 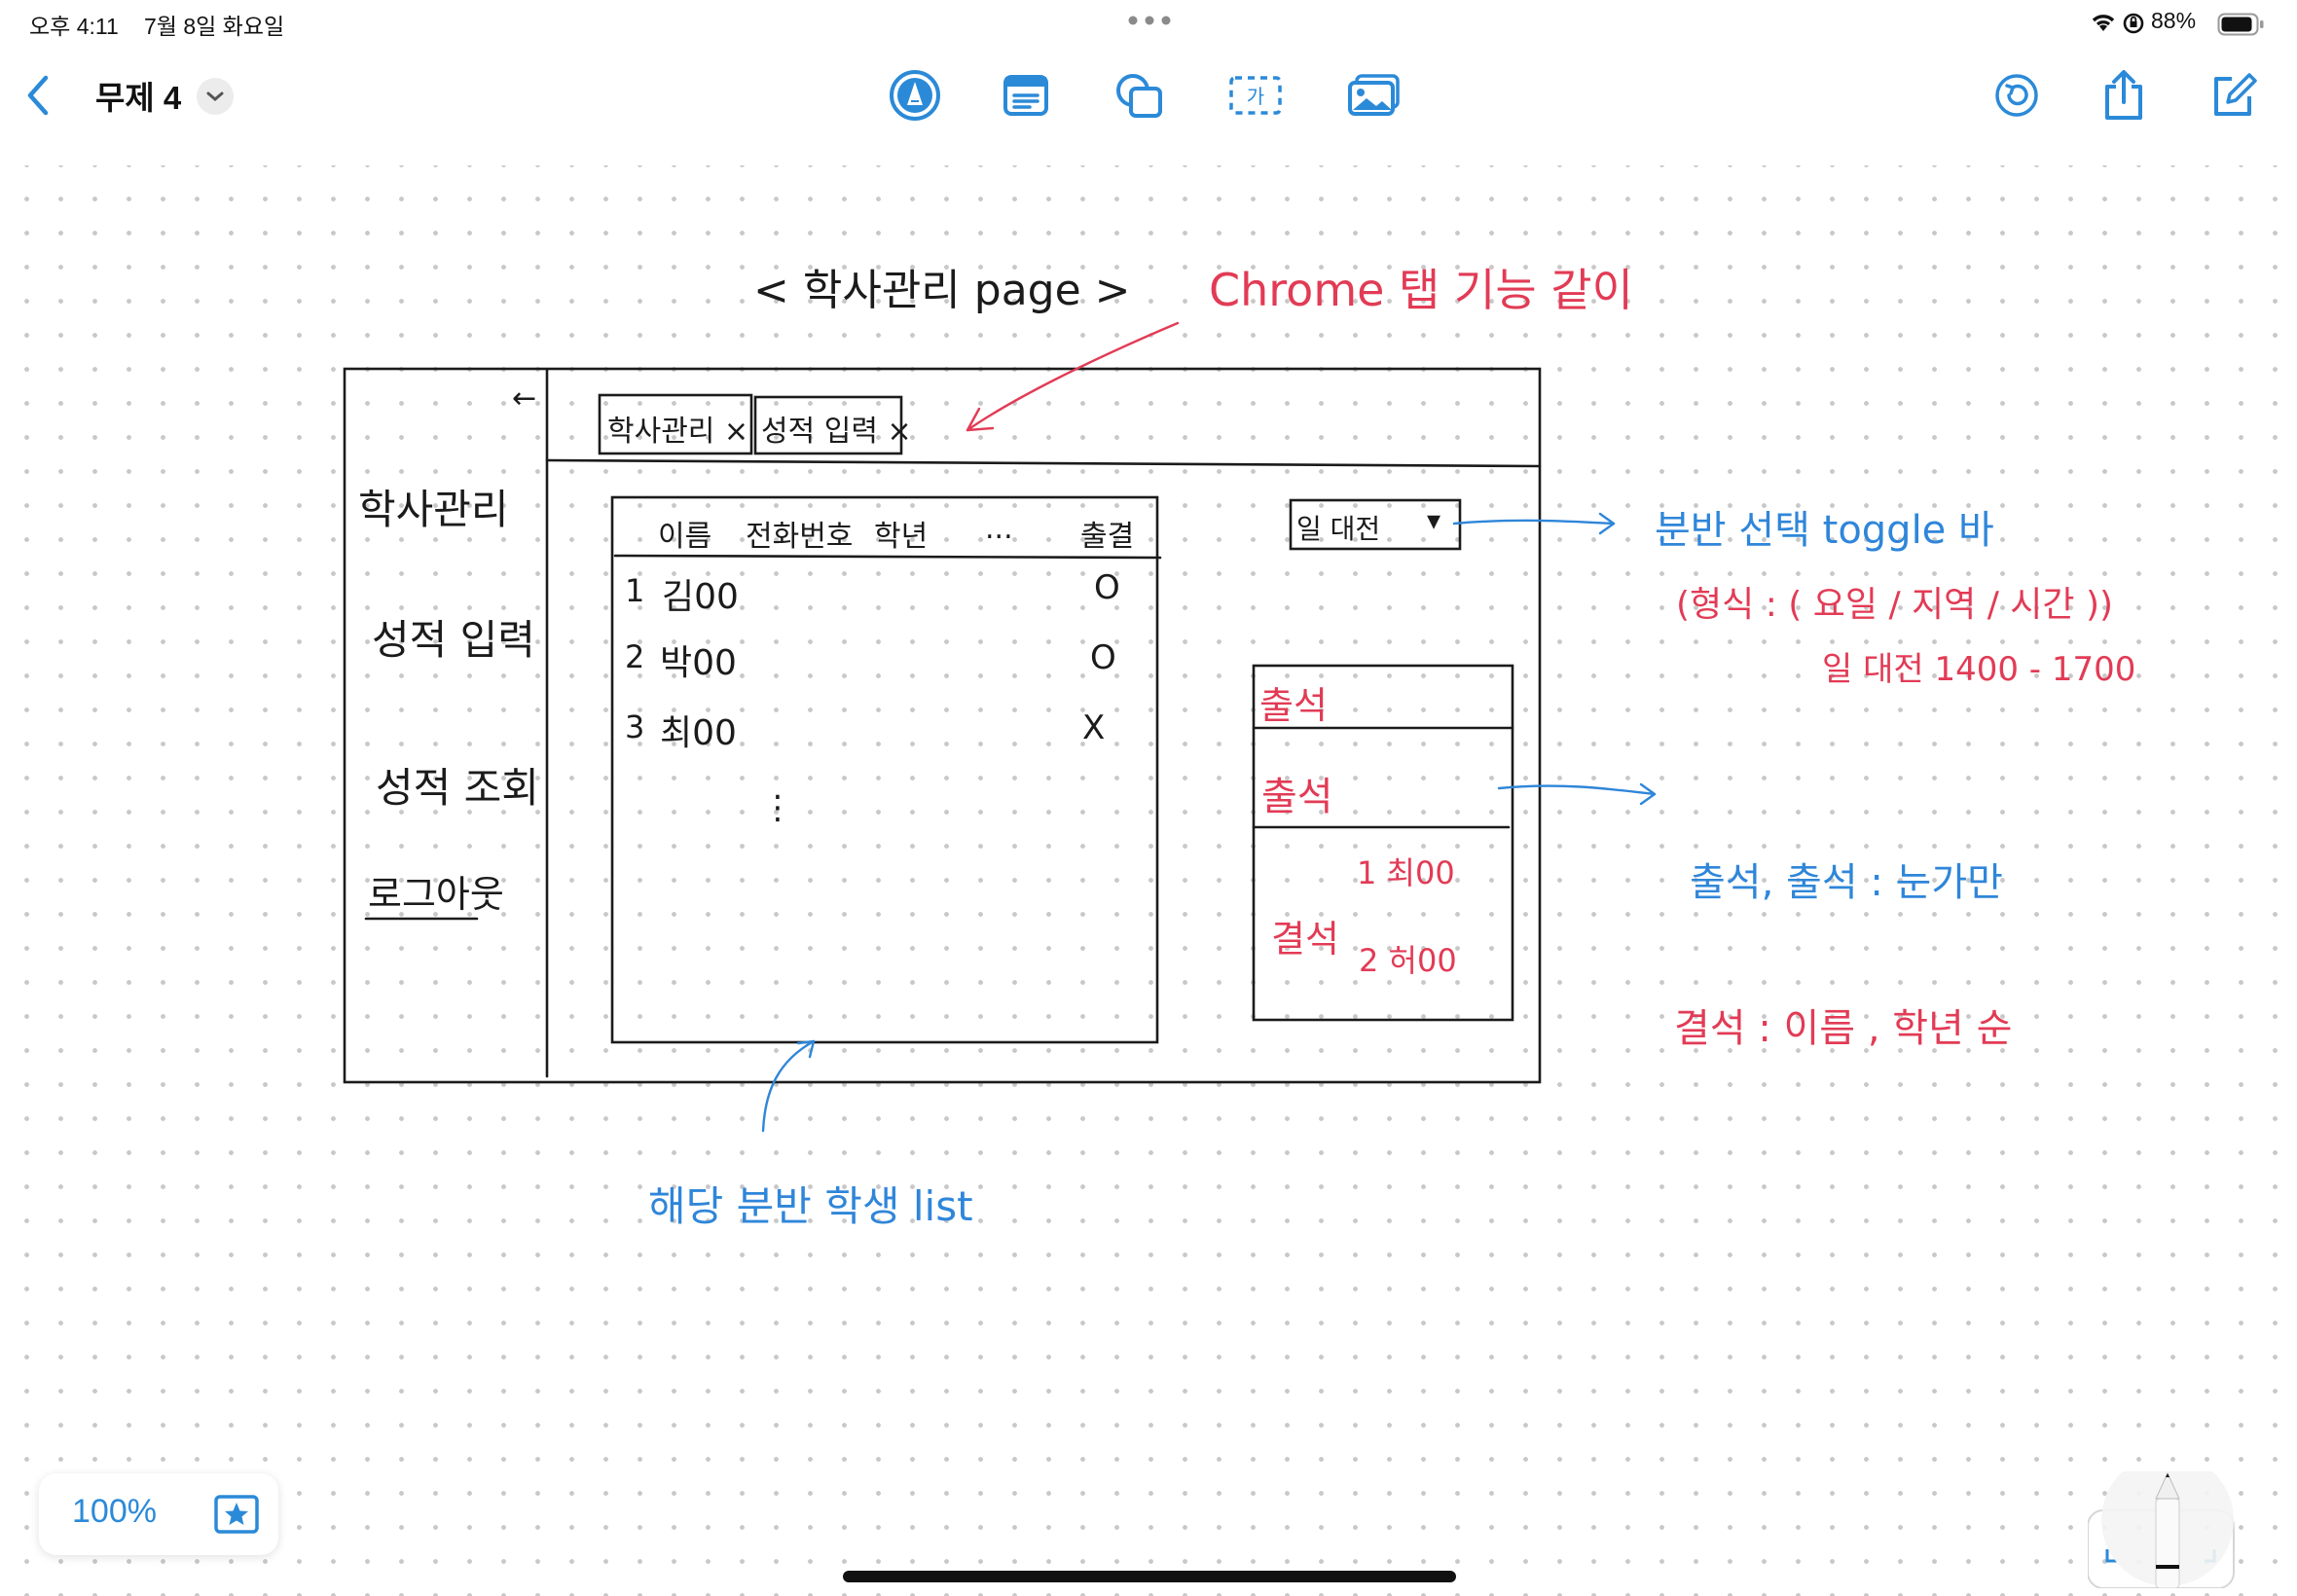 What do you see at coordinates (1293, 705) in the screenshot?
I see `panel-present: 출석` at bounding box center [1293, 705].